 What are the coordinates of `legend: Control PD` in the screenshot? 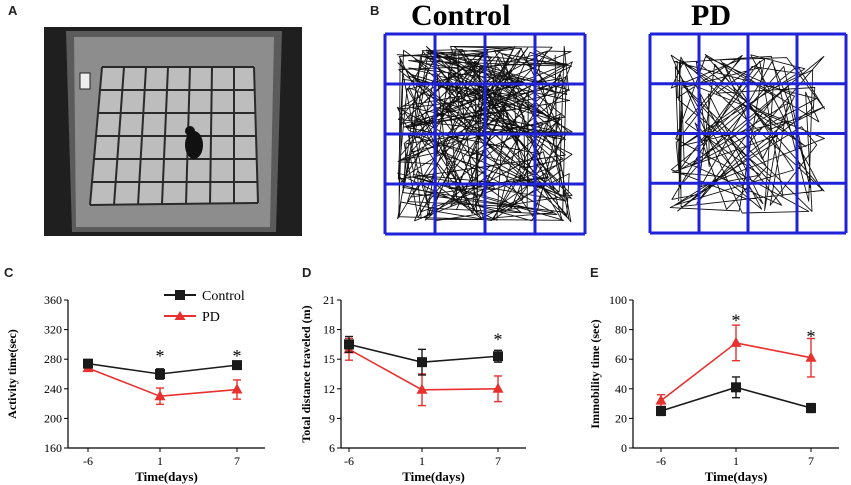 It's located at (204, 307).